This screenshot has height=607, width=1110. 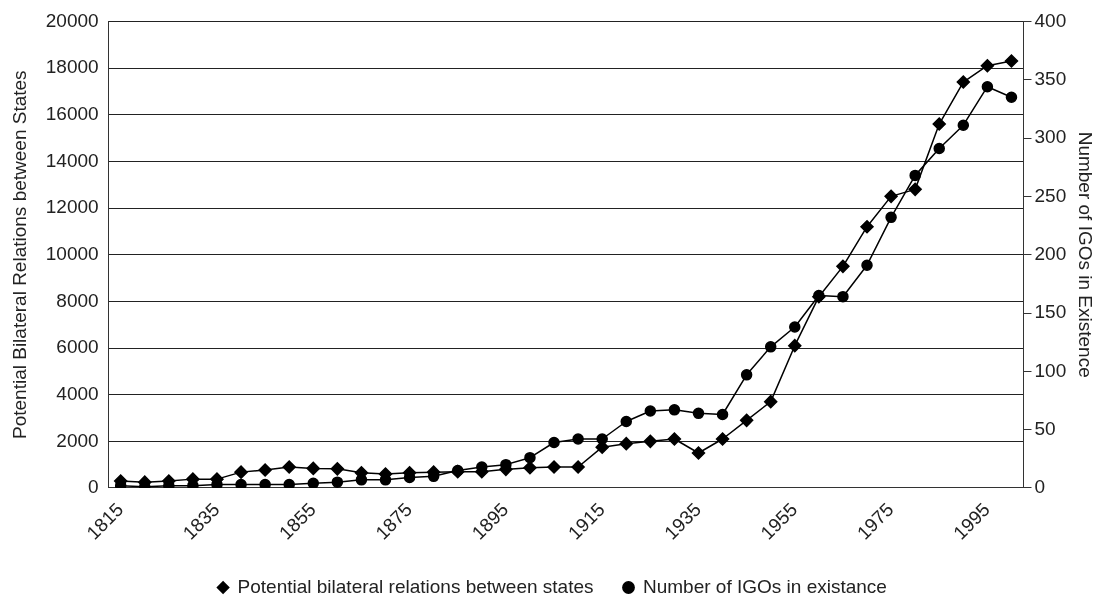 What do you see at coordinates (77, 347) in the screenshot?
I see `y-tick-label: 6000` at bounding box center [77, 347].